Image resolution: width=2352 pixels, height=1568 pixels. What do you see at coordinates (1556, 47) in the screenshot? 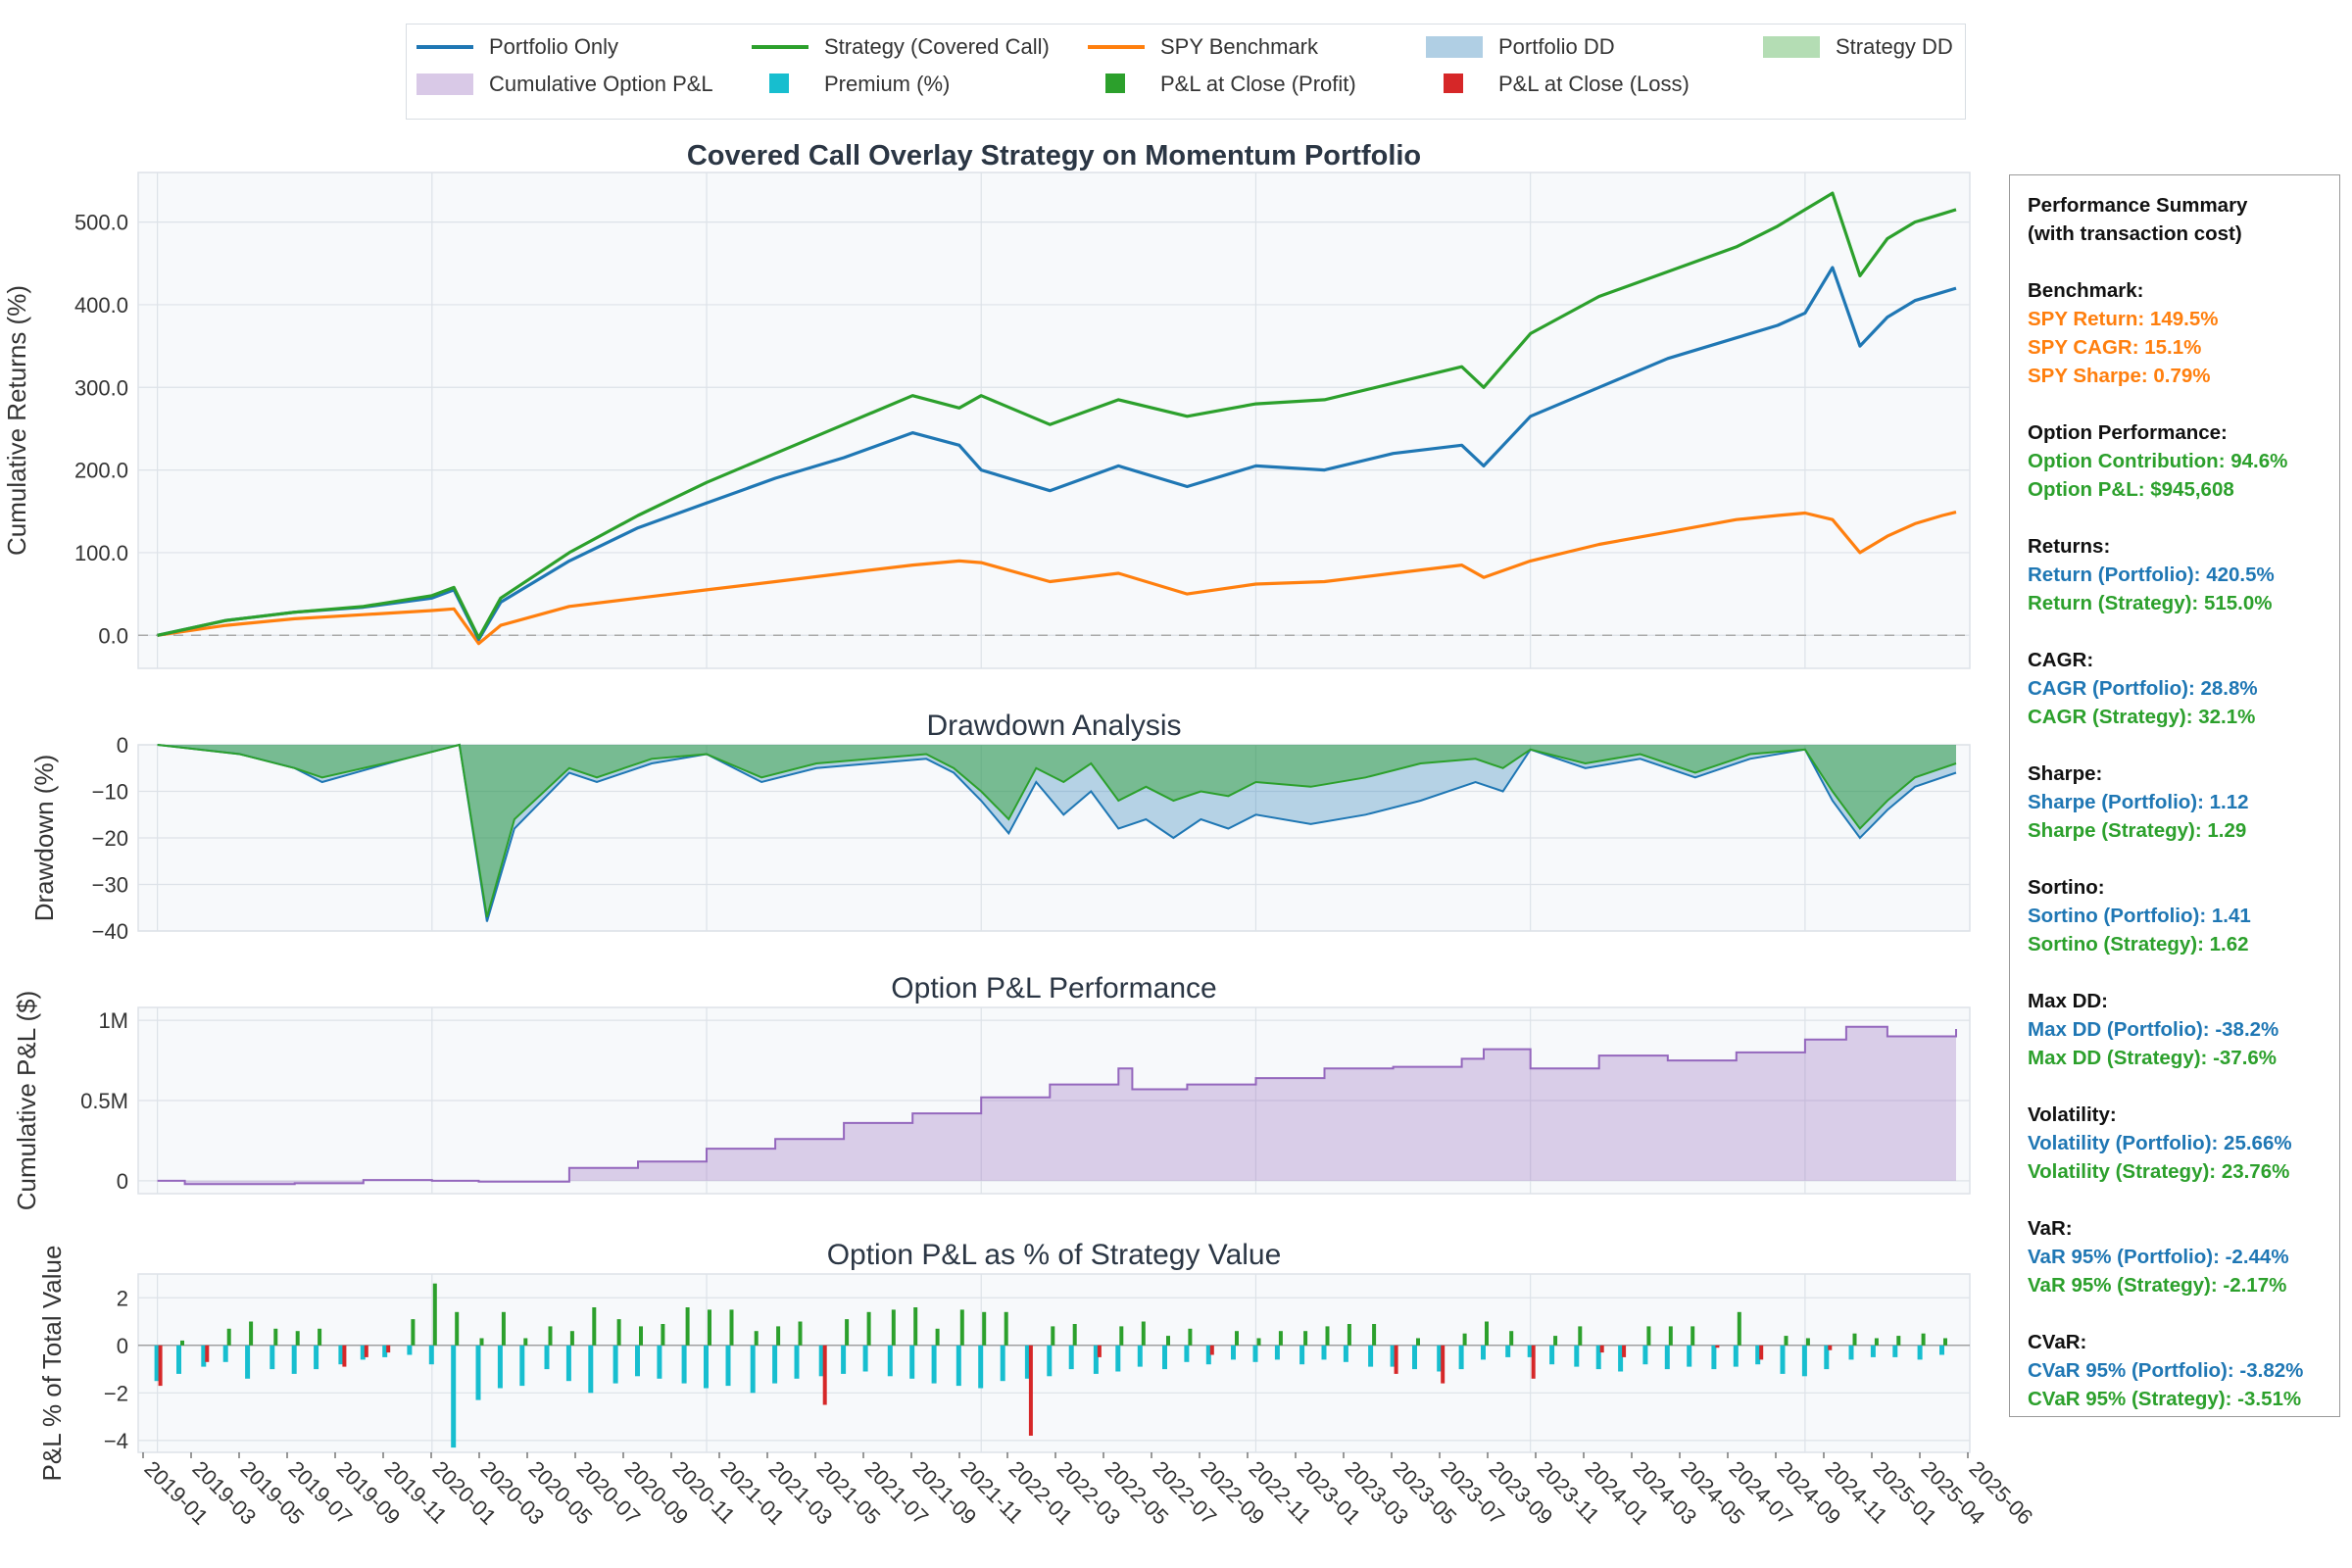
I see `legend-label: Portfolio DD` at bounding box center [1556, 47].